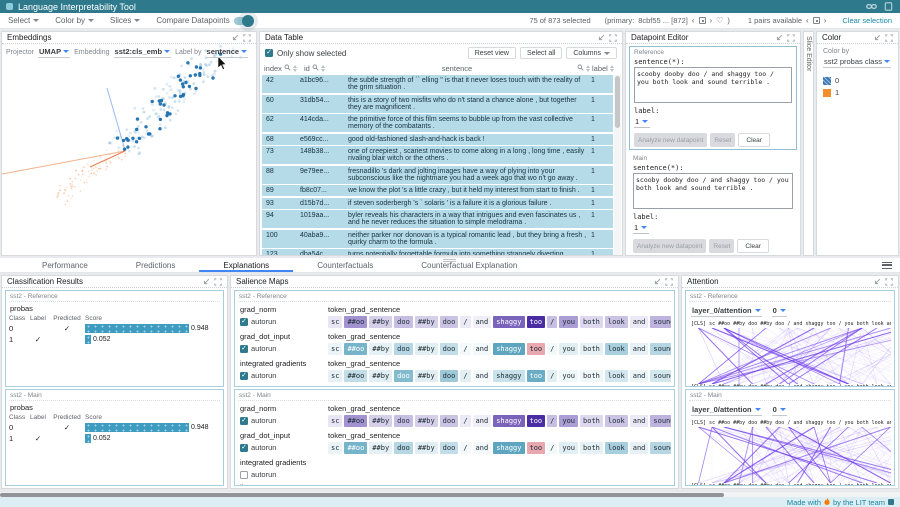  What do you see at coordinates (142, 52) in the screenshot?
I see `embedding-select: sst2:cls_emb` at bounding box center [142, 52].